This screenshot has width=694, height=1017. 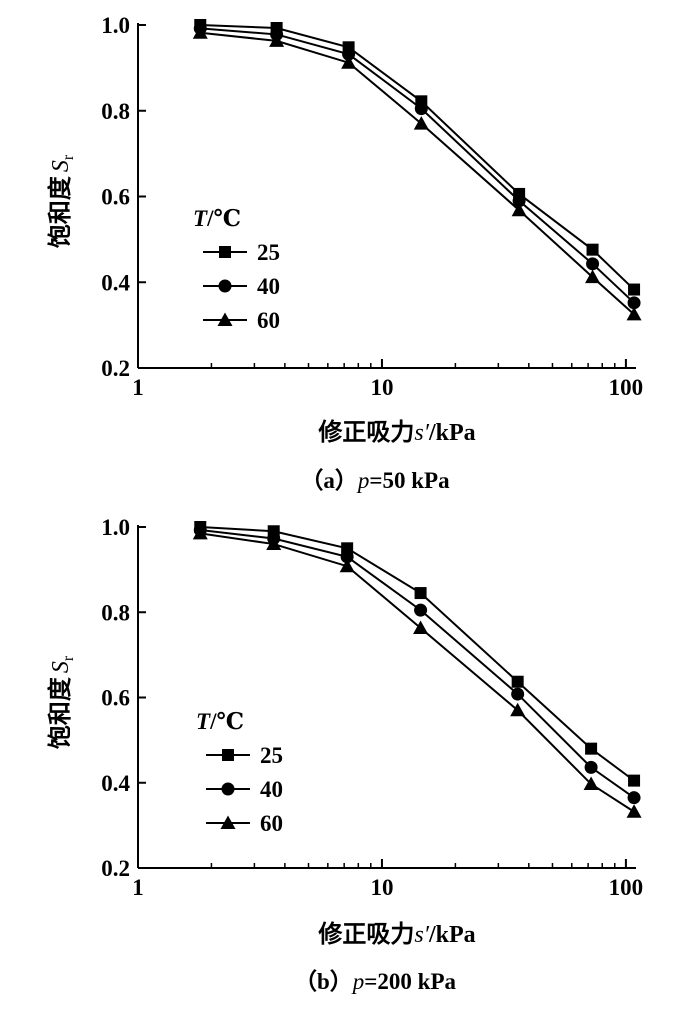 What do you see at coordinates (409, 480) in the screenshot?
I see `caption-value: =50 kPa` at bounding box center [409, 480].